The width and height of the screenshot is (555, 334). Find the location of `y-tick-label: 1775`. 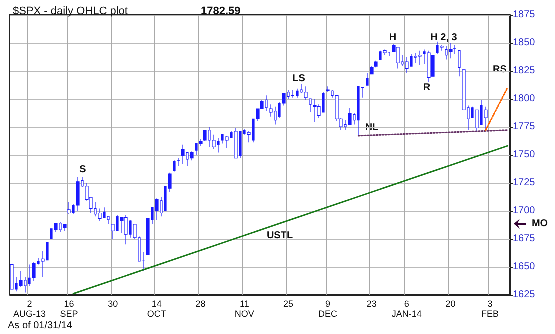

y-tick-label: 1775 is located at coordinates (524, 127).